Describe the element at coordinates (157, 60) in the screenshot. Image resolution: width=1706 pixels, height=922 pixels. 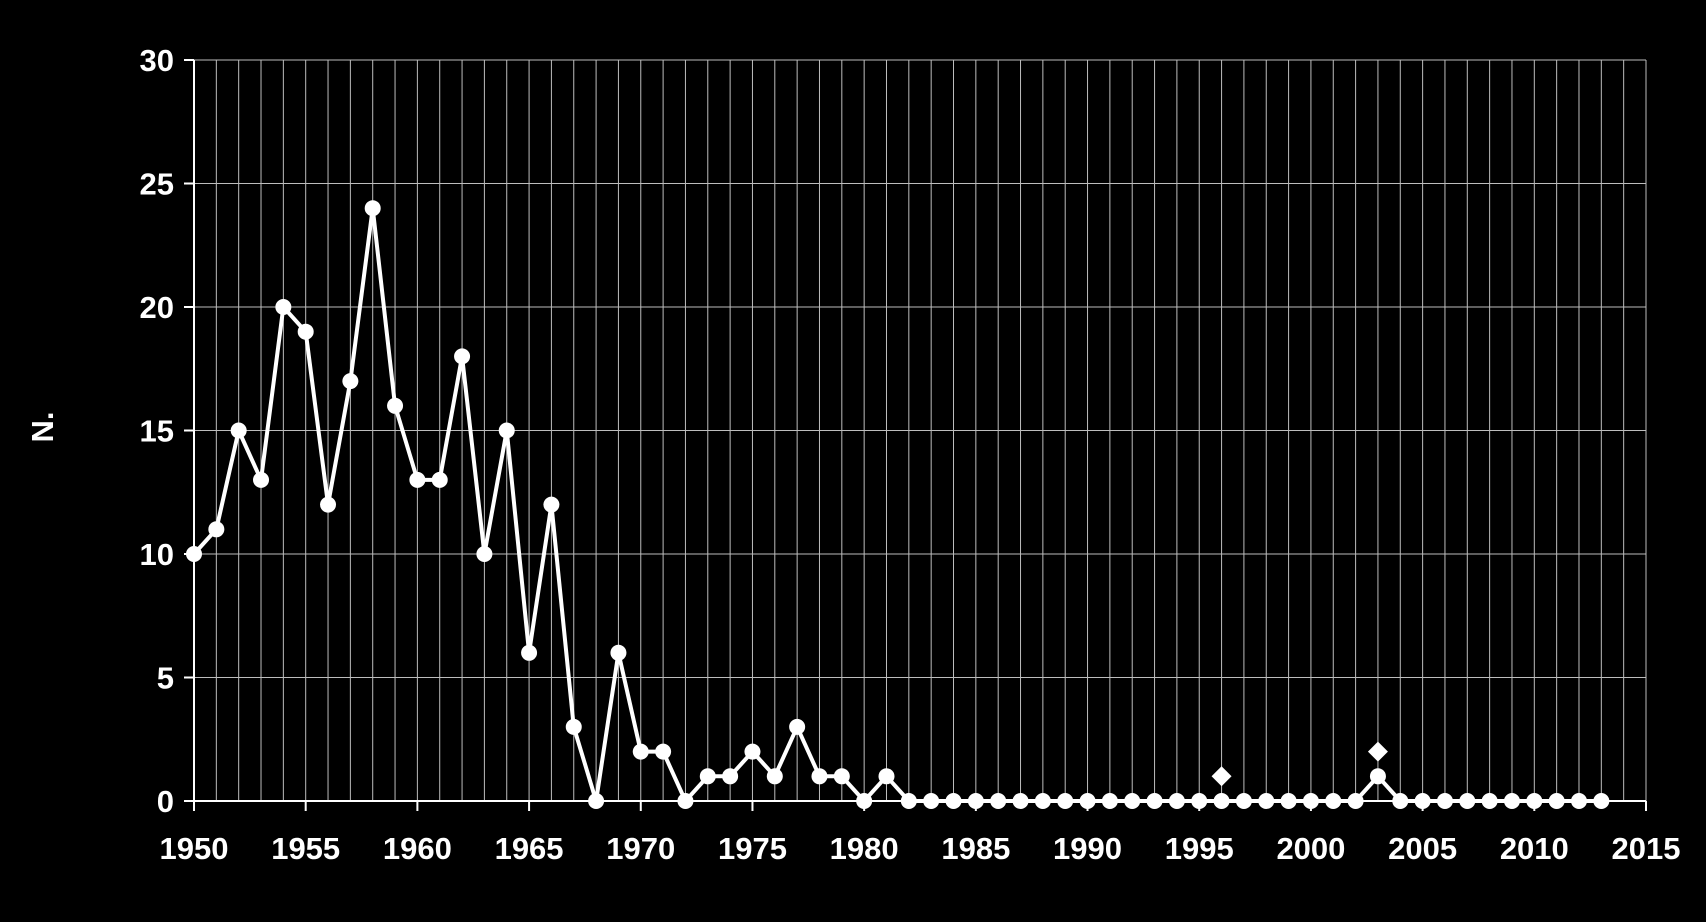
I see `y-tick-label: 30` at that location.